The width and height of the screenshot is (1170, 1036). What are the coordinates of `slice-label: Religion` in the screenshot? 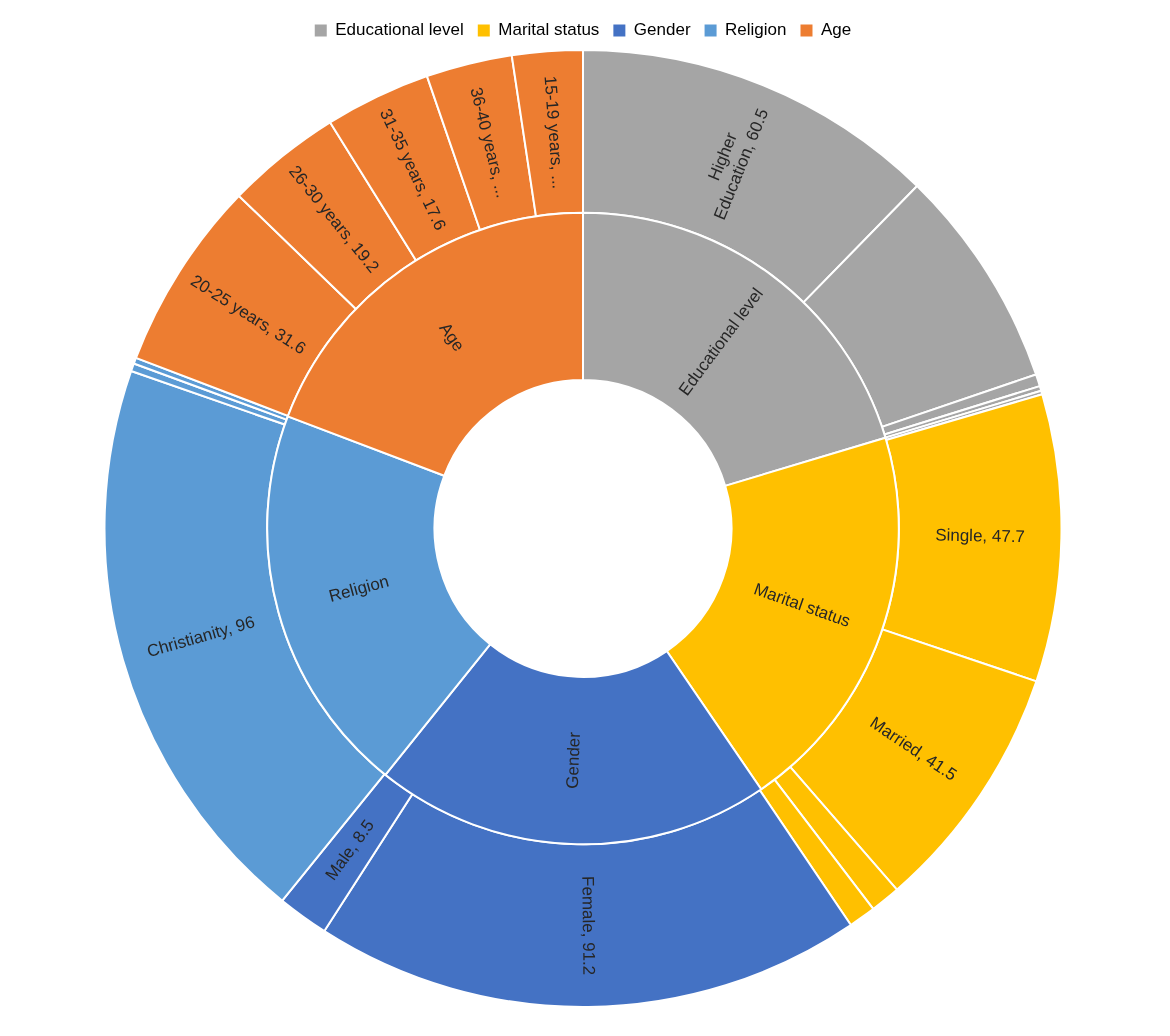 It's located at (358, 588).